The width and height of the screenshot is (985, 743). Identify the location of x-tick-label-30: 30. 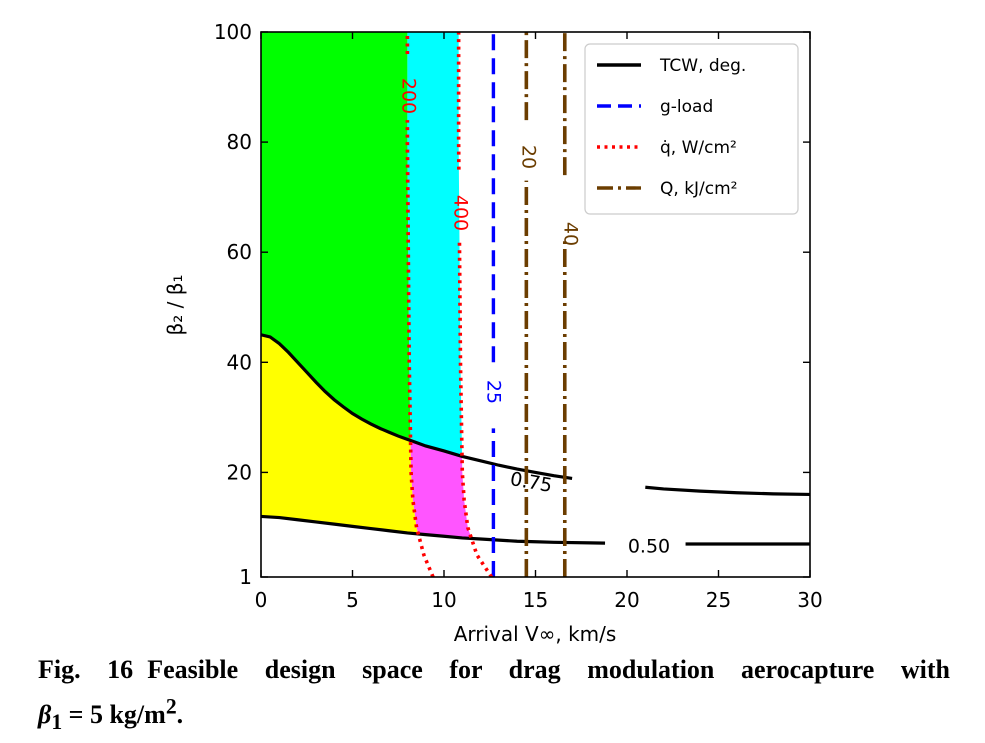
(809, 600).